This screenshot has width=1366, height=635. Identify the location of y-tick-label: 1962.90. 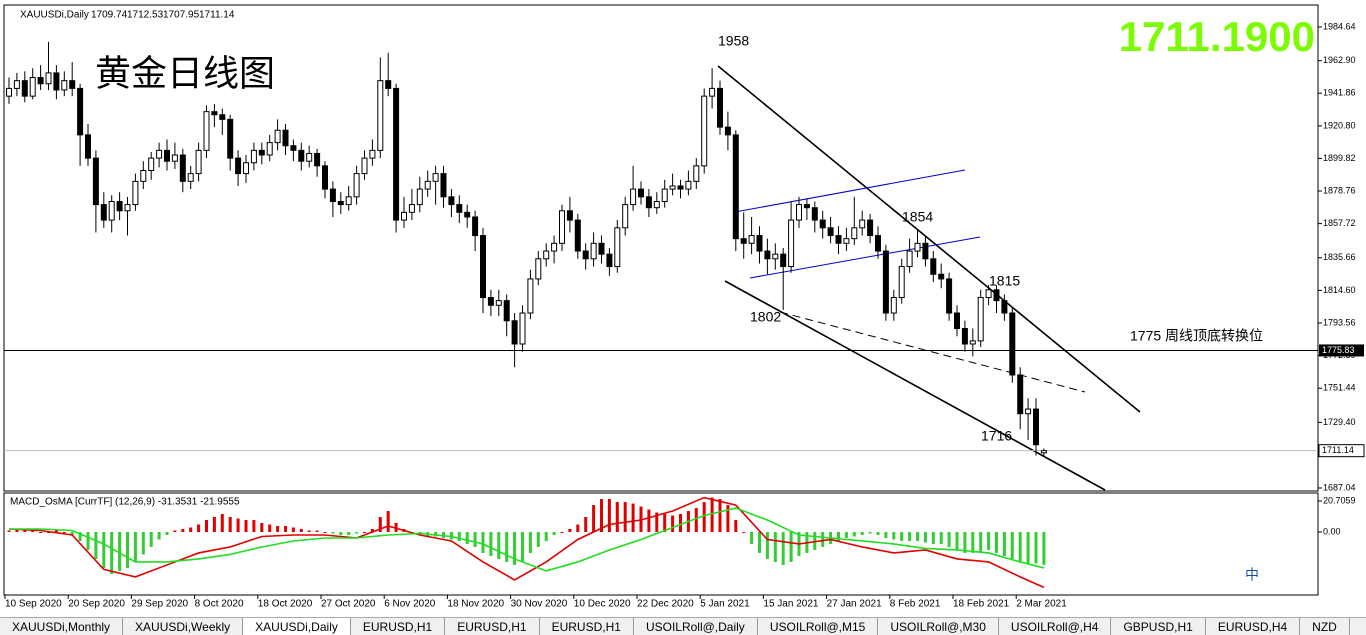
(1339, 60).